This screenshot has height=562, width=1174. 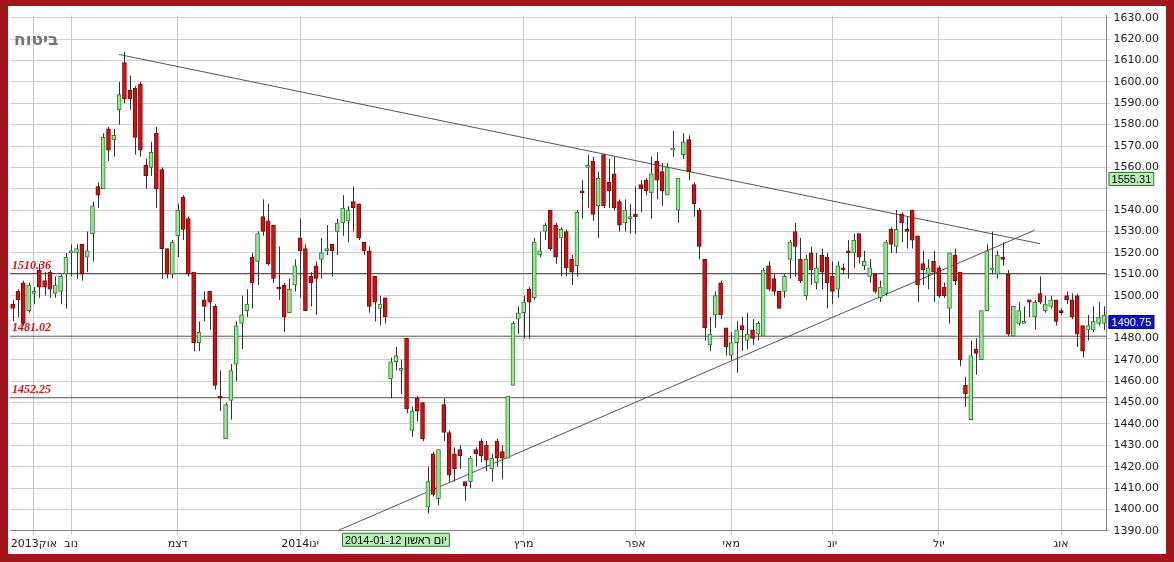 I want to click on y-tick-label: 1590.00, so click(x=1136, y=103).